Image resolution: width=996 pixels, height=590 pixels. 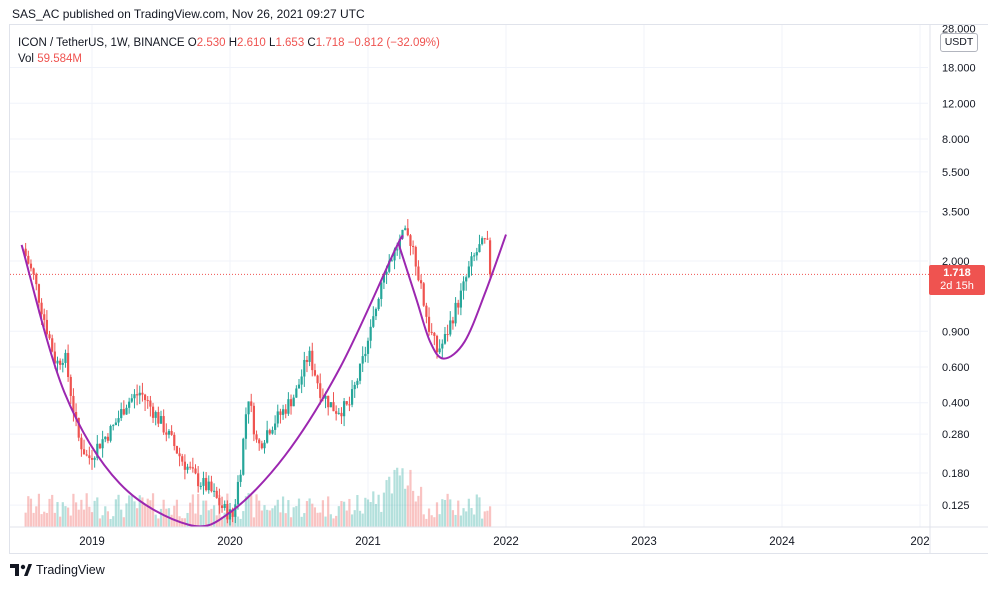 I want to click on price-tick-label: 3.500, so click(x=956, y=213).